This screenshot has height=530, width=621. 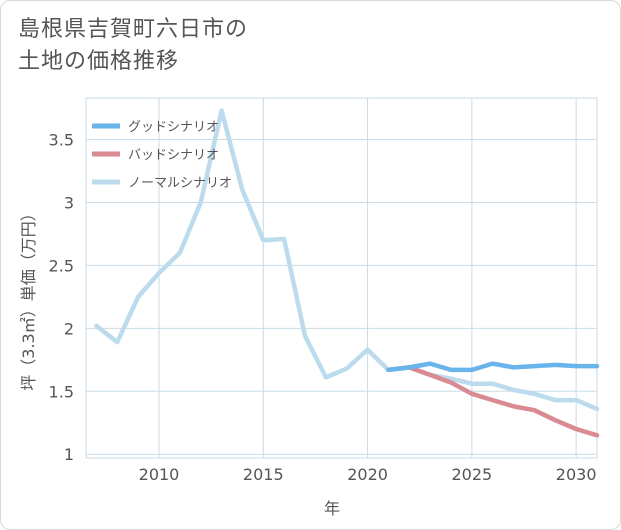 What do you see at coordinates (332, 508) in the screenshot?
I see `x-axis-label: 年` at bounding box center [332, 508].